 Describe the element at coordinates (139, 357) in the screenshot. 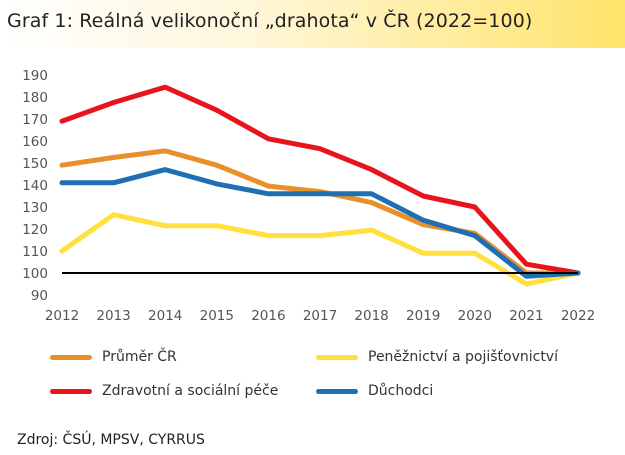

I see `legend-label: Průměr ČR` at that location.